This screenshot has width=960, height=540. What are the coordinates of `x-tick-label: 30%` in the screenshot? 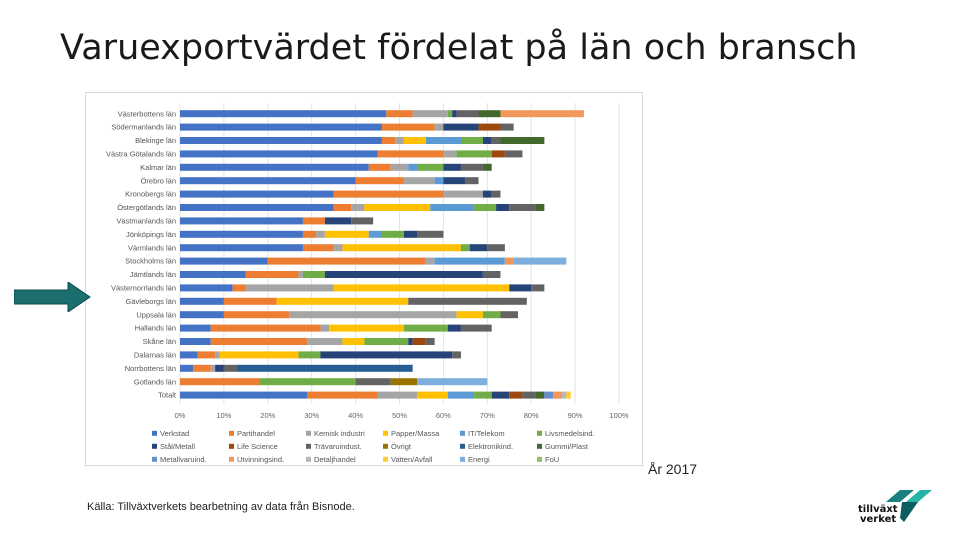 It's located at (311, 415).